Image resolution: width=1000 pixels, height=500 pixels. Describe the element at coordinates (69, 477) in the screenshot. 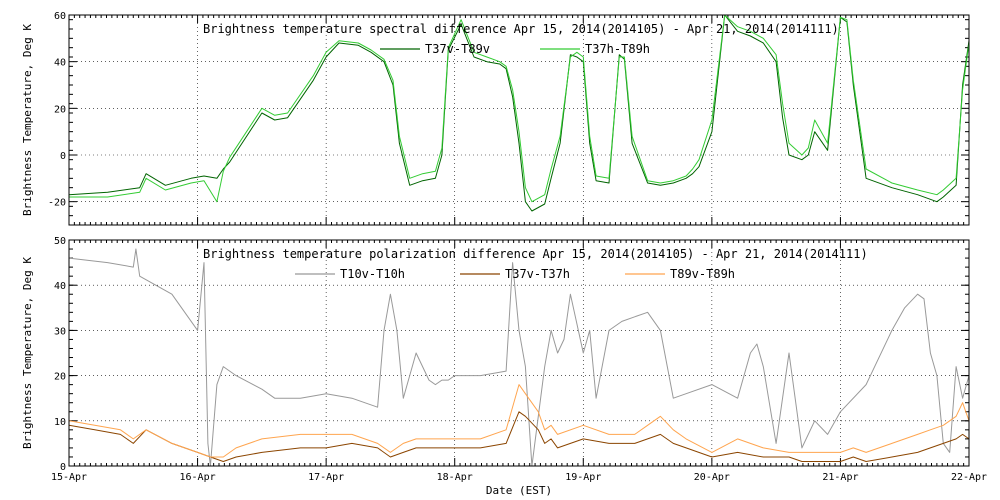

I see `x-tick-label: 15-Apr` at that location.